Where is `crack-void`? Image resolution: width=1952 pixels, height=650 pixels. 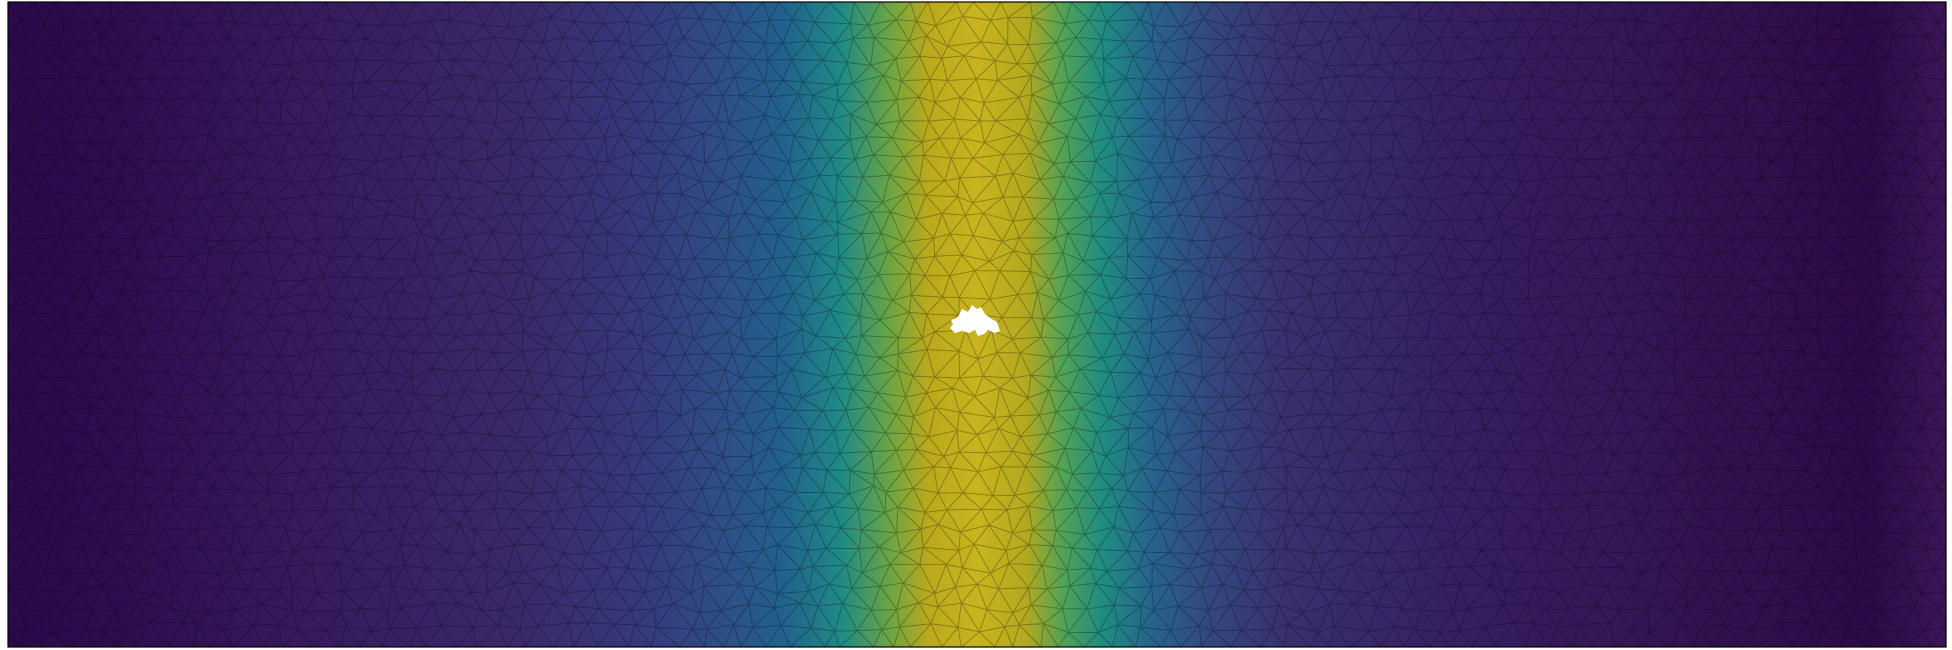
crack-void is located at coordinates (975, 320).